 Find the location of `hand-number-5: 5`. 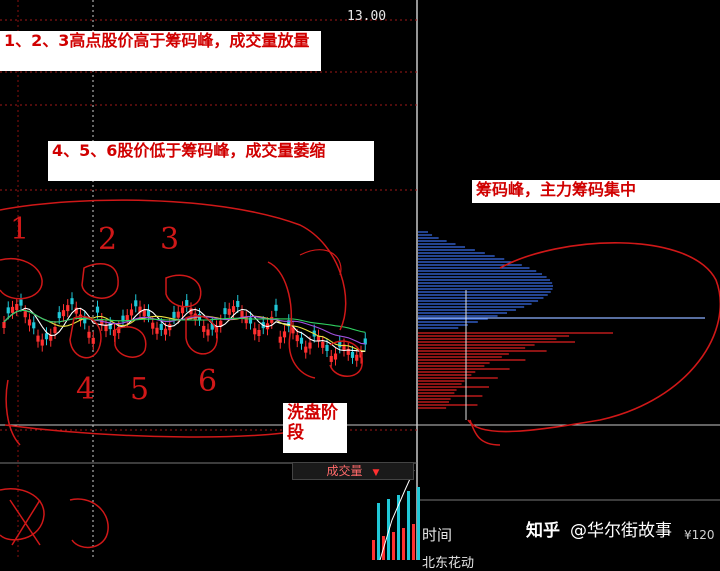

hand-number-5: 5 is located at coordinates (140, 389).